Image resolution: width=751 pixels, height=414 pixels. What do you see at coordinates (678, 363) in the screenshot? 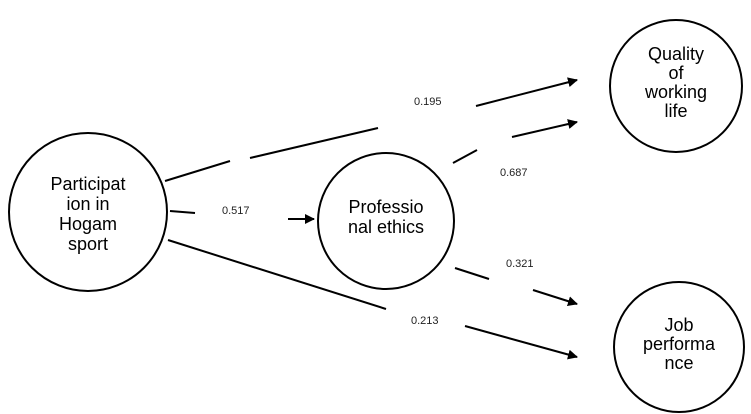
I see `node-label-line: nce` at bounding box center [678, 363].